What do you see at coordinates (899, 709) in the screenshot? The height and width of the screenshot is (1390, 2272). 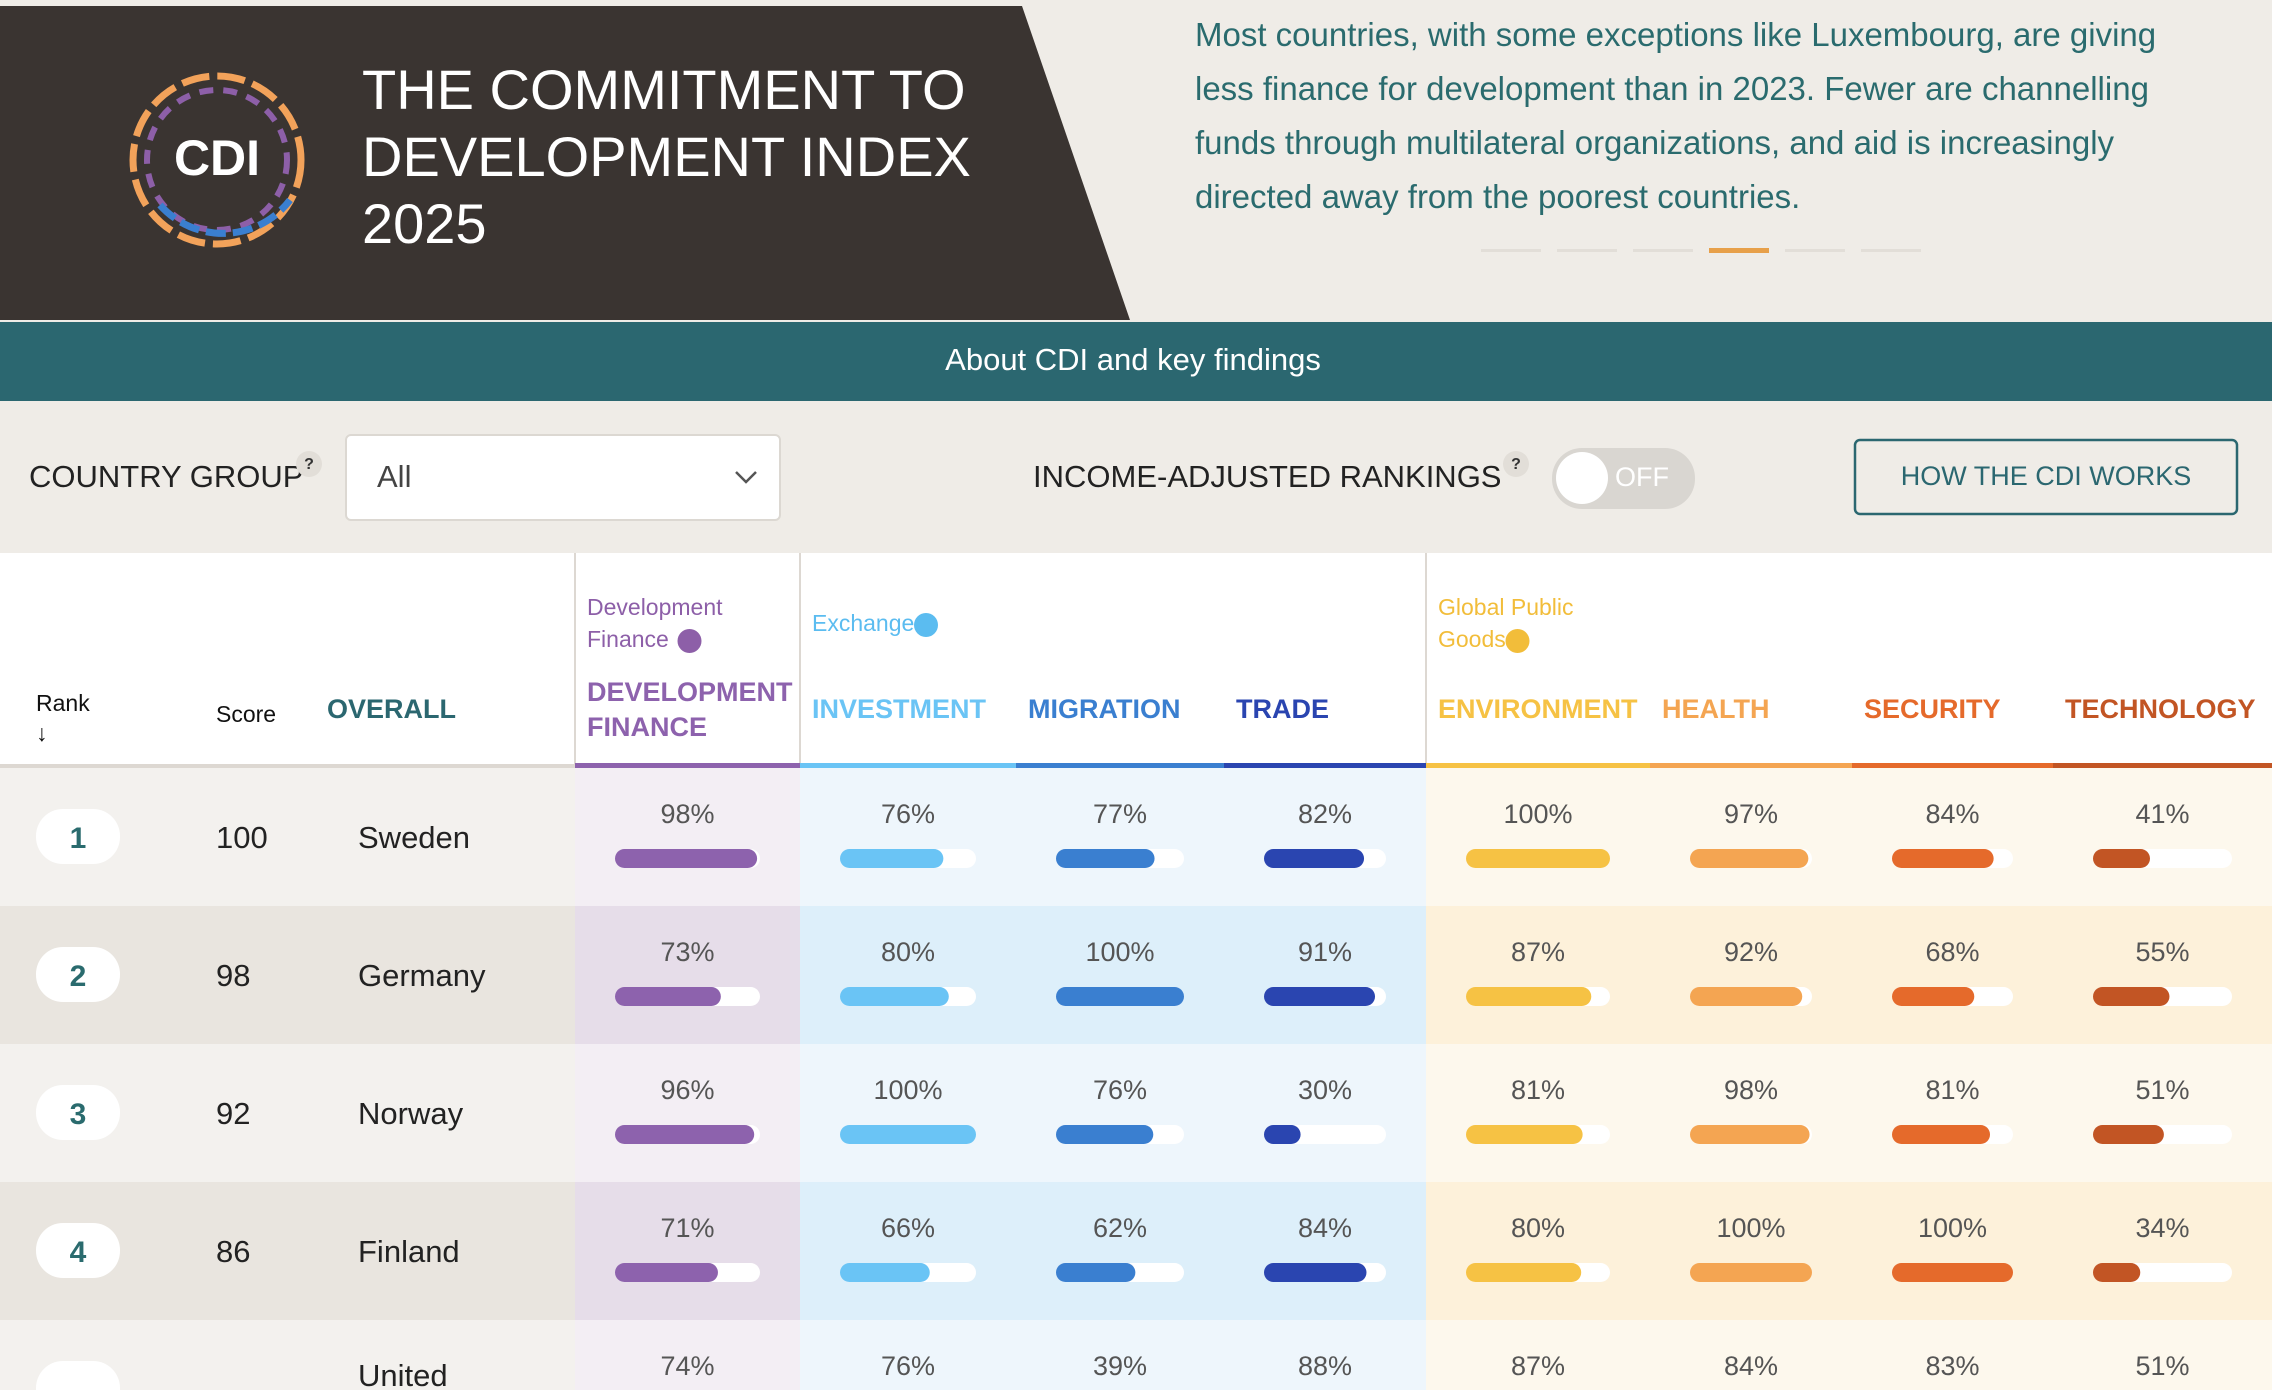 I see `column-header: INVESTMENT` at bounding box center [899, 709].